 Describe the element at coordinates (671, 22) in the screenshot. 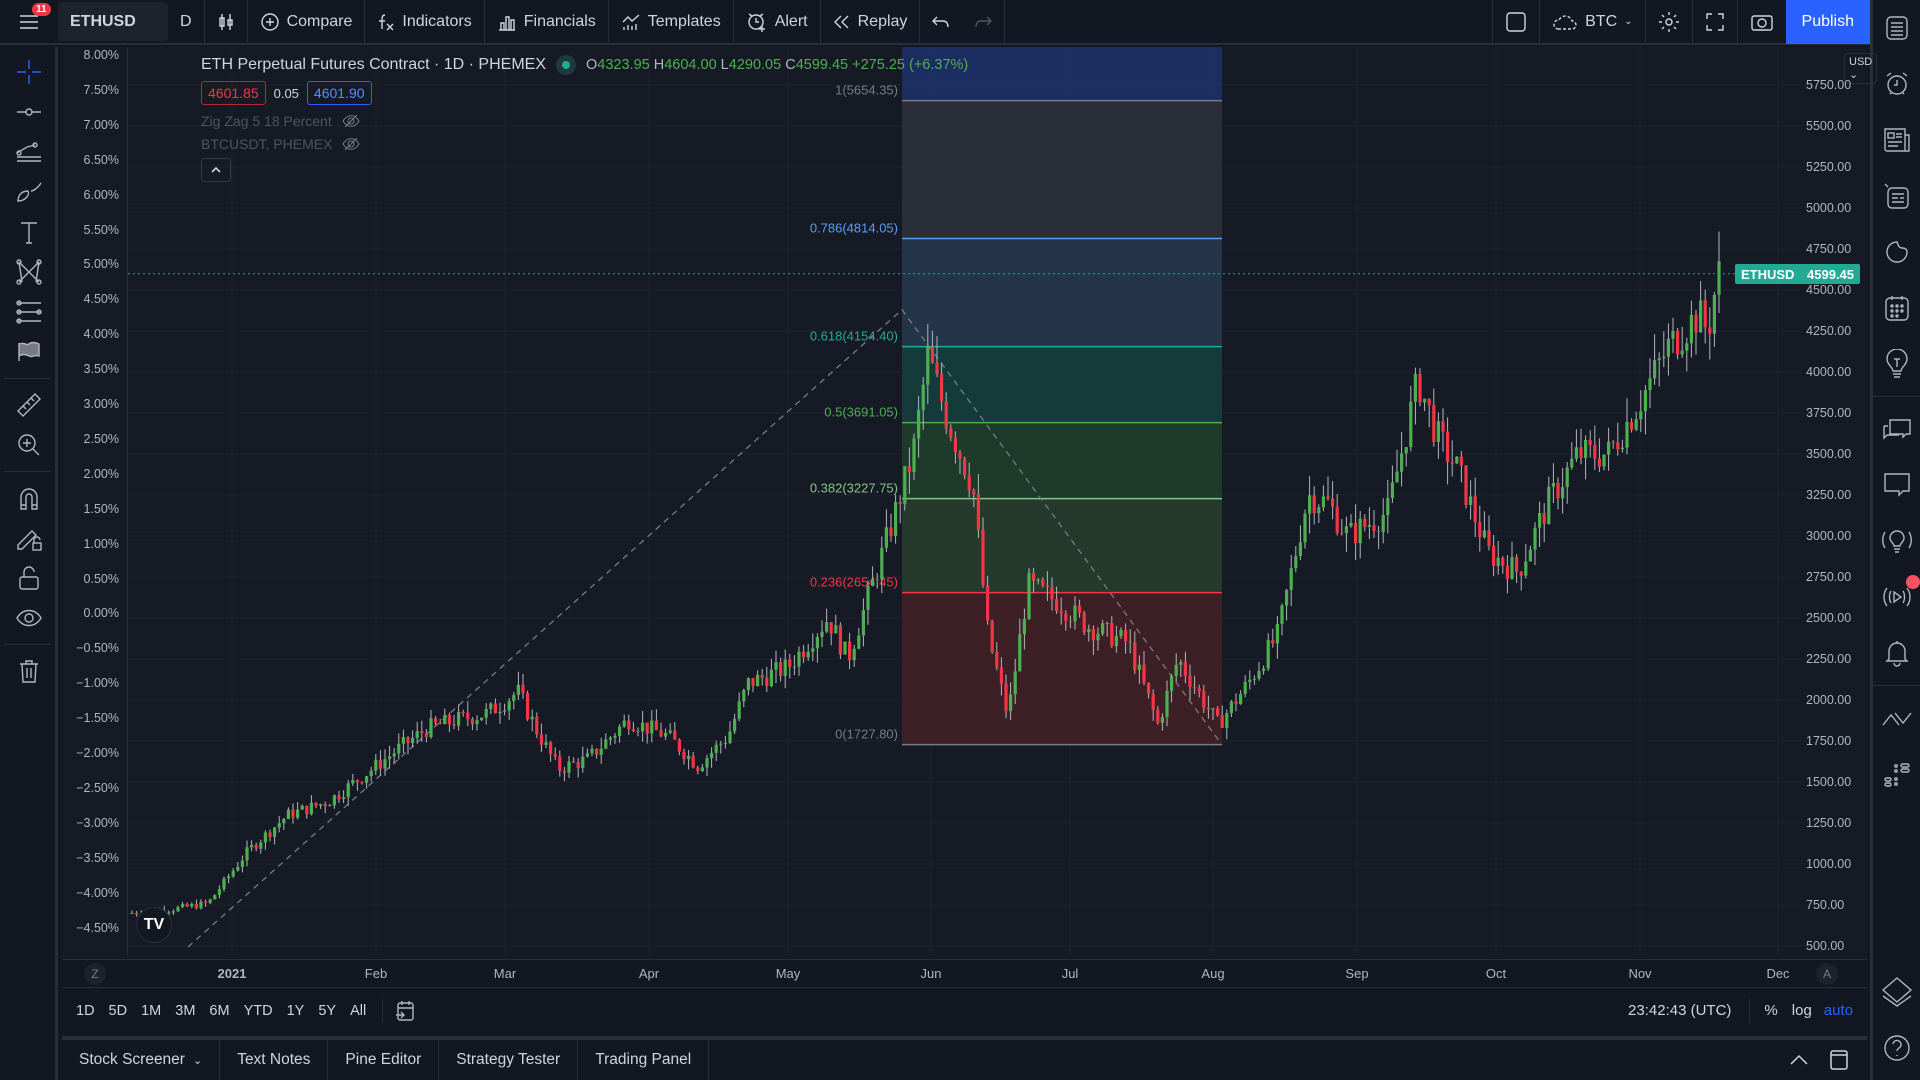

I see `templates-button: Templates` at that location.